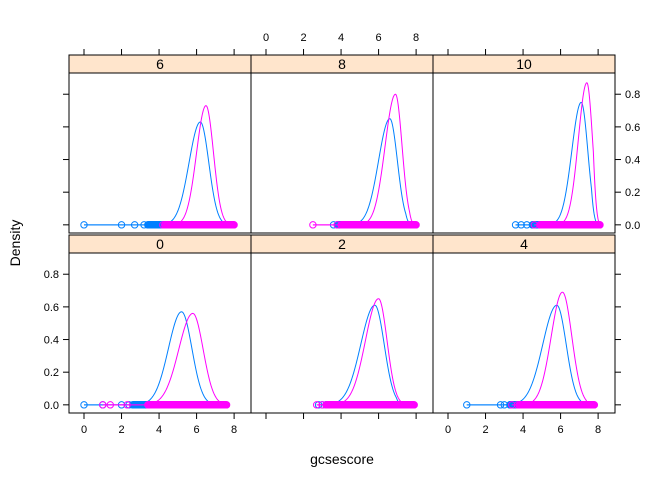 Image resolution: width=672 pixels, height=480 pixels. I want to click on strip-label: 0, so click(160, 244).